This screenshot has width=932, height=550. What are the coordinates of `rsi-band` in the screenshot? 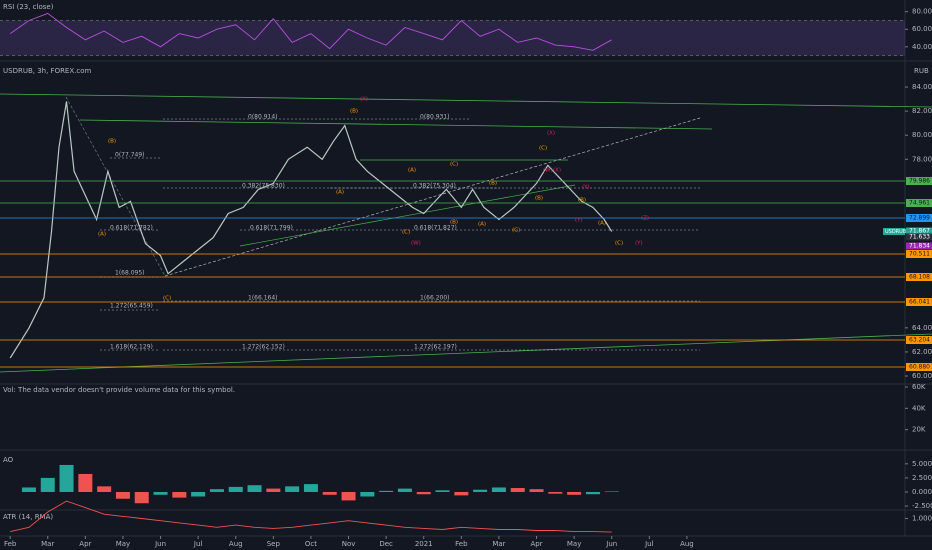 It's located at (452, 38).